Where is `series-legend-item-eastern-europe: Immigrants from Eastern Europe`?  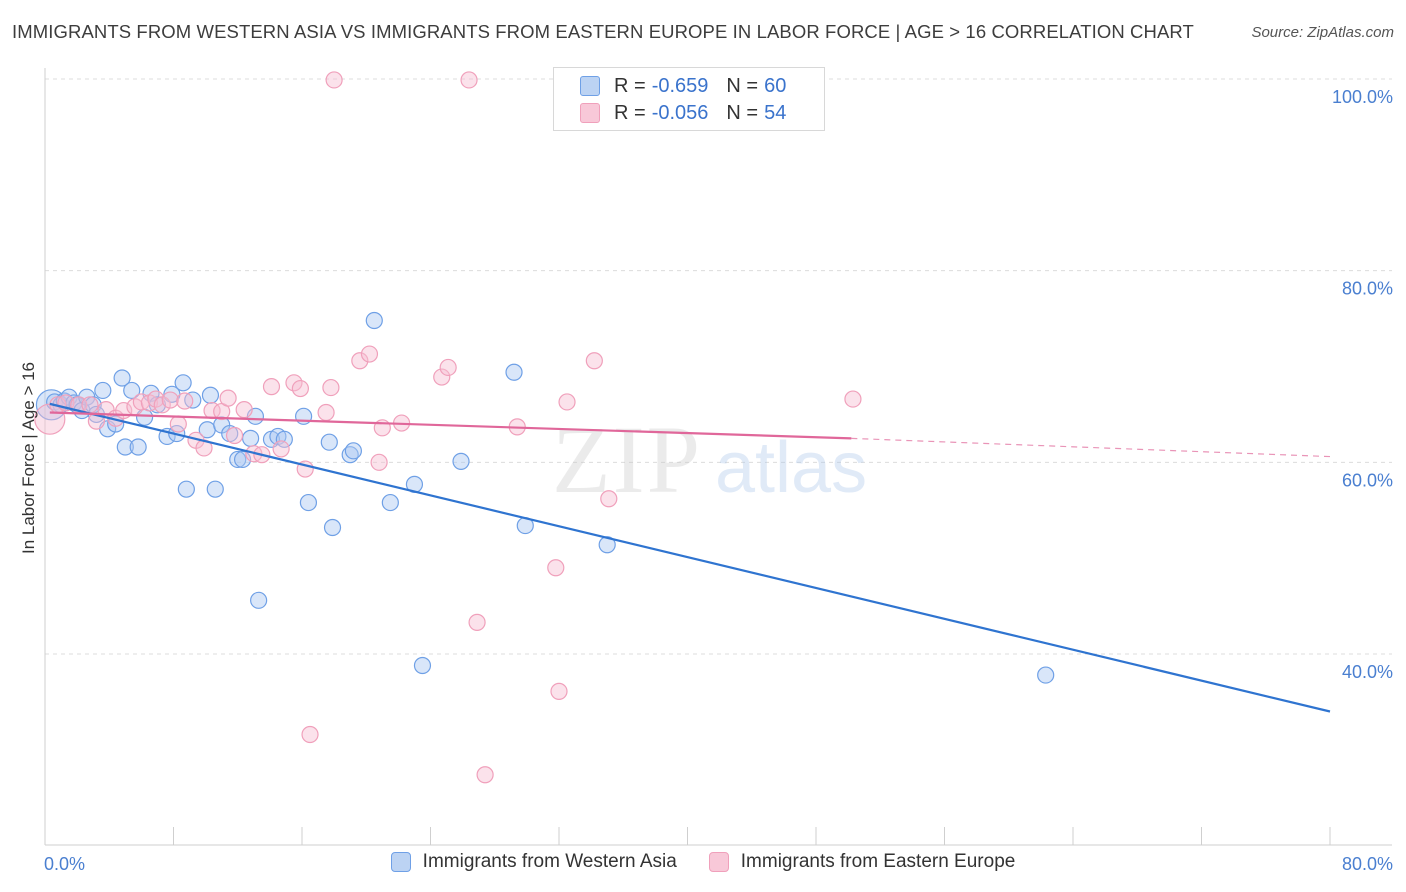
series-legend-item-eastern-europe: Immigrants from Eastern Europe is located at coordinates (862, 862).